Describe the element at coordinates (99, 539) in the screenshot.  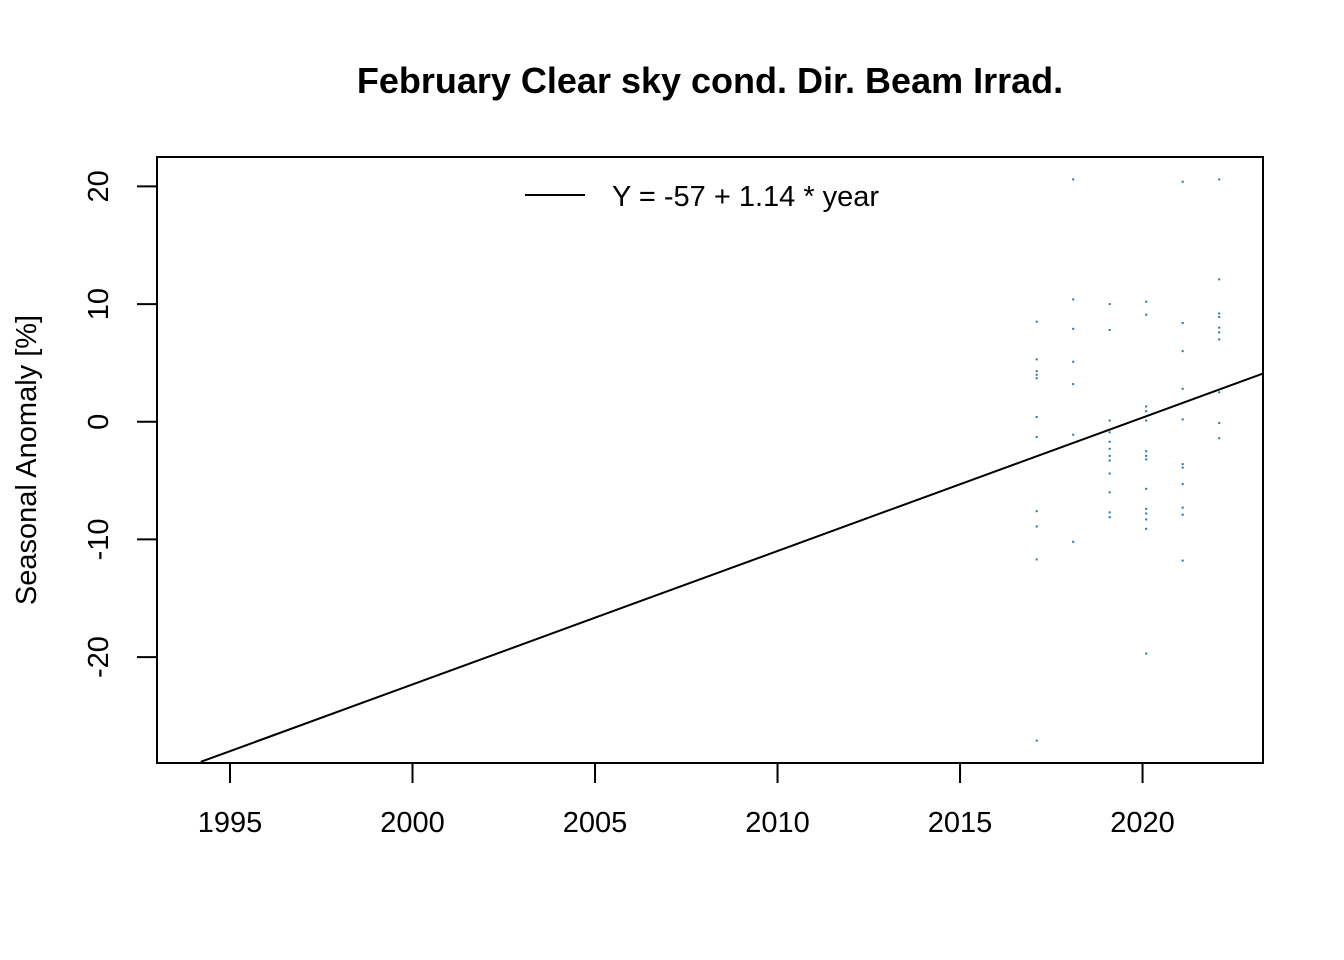
I see `y-tick-label: -10` at that location.